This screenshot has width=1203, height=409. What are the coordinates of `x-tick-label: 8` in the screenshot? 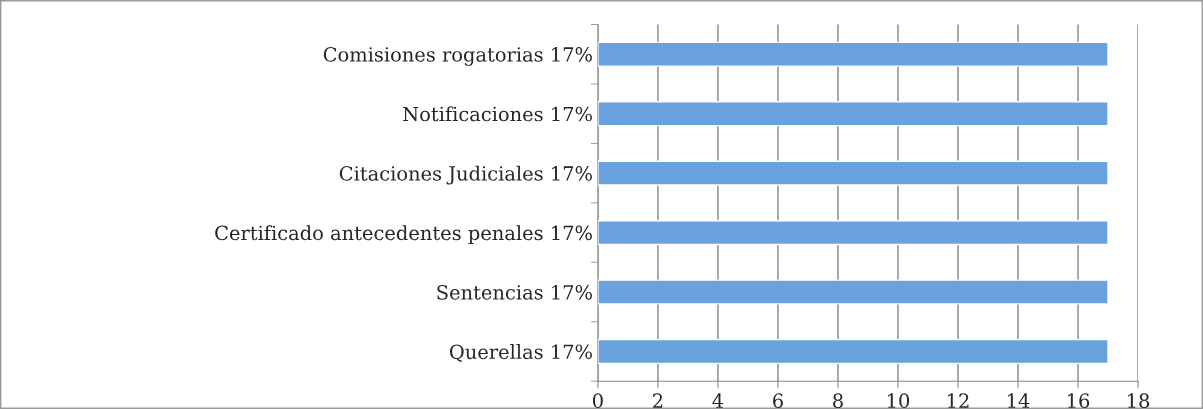 It's located at (838, 401).